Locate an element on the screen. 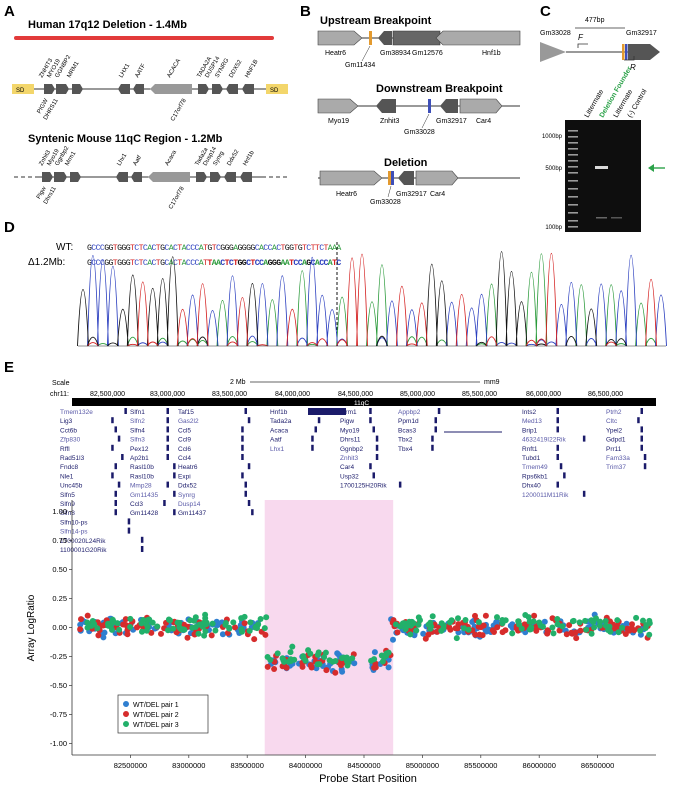 The width and height of the screenshot is (675, 794). human-gene-label: HNF1B is located at coordinates (252, 69).